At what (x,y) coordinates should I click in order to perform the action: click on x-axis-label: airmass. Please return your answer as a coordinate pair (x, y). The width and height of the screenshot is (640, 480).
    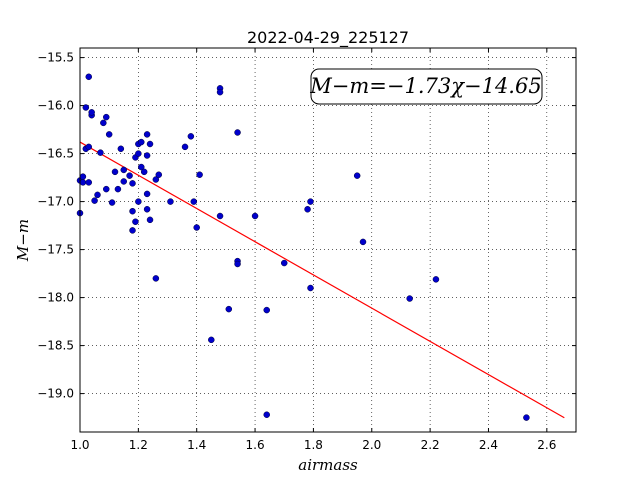
    Looking at the image, I should click on (328, 465).